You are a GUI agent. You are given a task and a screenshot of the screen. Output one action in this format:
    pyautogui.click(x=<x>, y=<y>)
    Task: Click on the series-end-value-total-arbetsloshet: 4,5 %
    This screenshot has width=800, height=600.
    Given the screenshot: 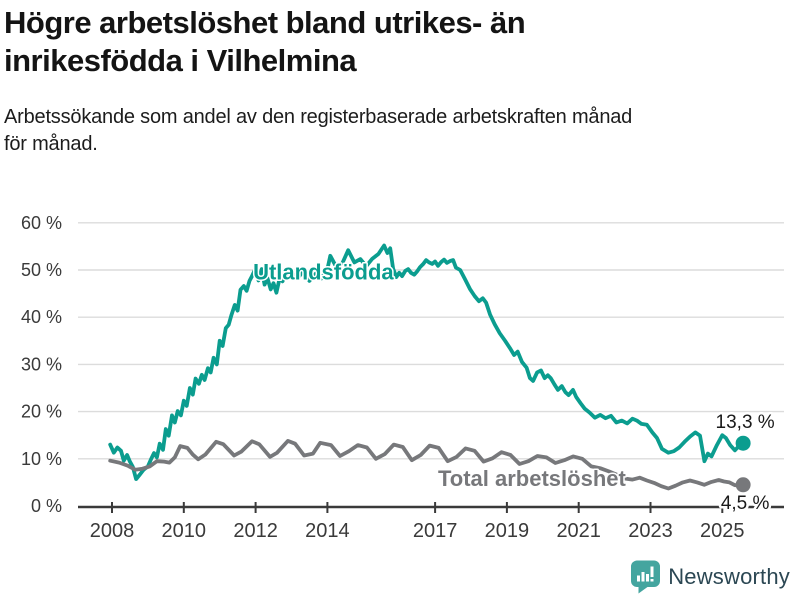 What is the action you would take?
    pyautogui.click(x=745, y=503)
    